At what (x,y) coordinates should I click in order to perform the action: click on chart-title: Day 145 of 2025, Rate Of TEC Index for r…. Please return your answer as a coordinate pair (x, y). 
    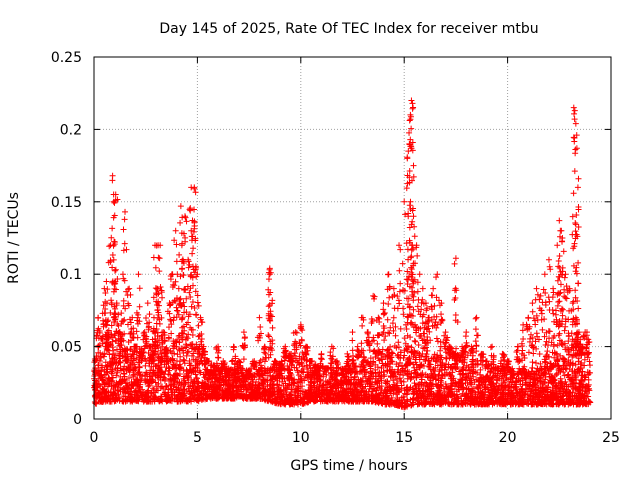
    Looking at the image, I should click on (348, 29).